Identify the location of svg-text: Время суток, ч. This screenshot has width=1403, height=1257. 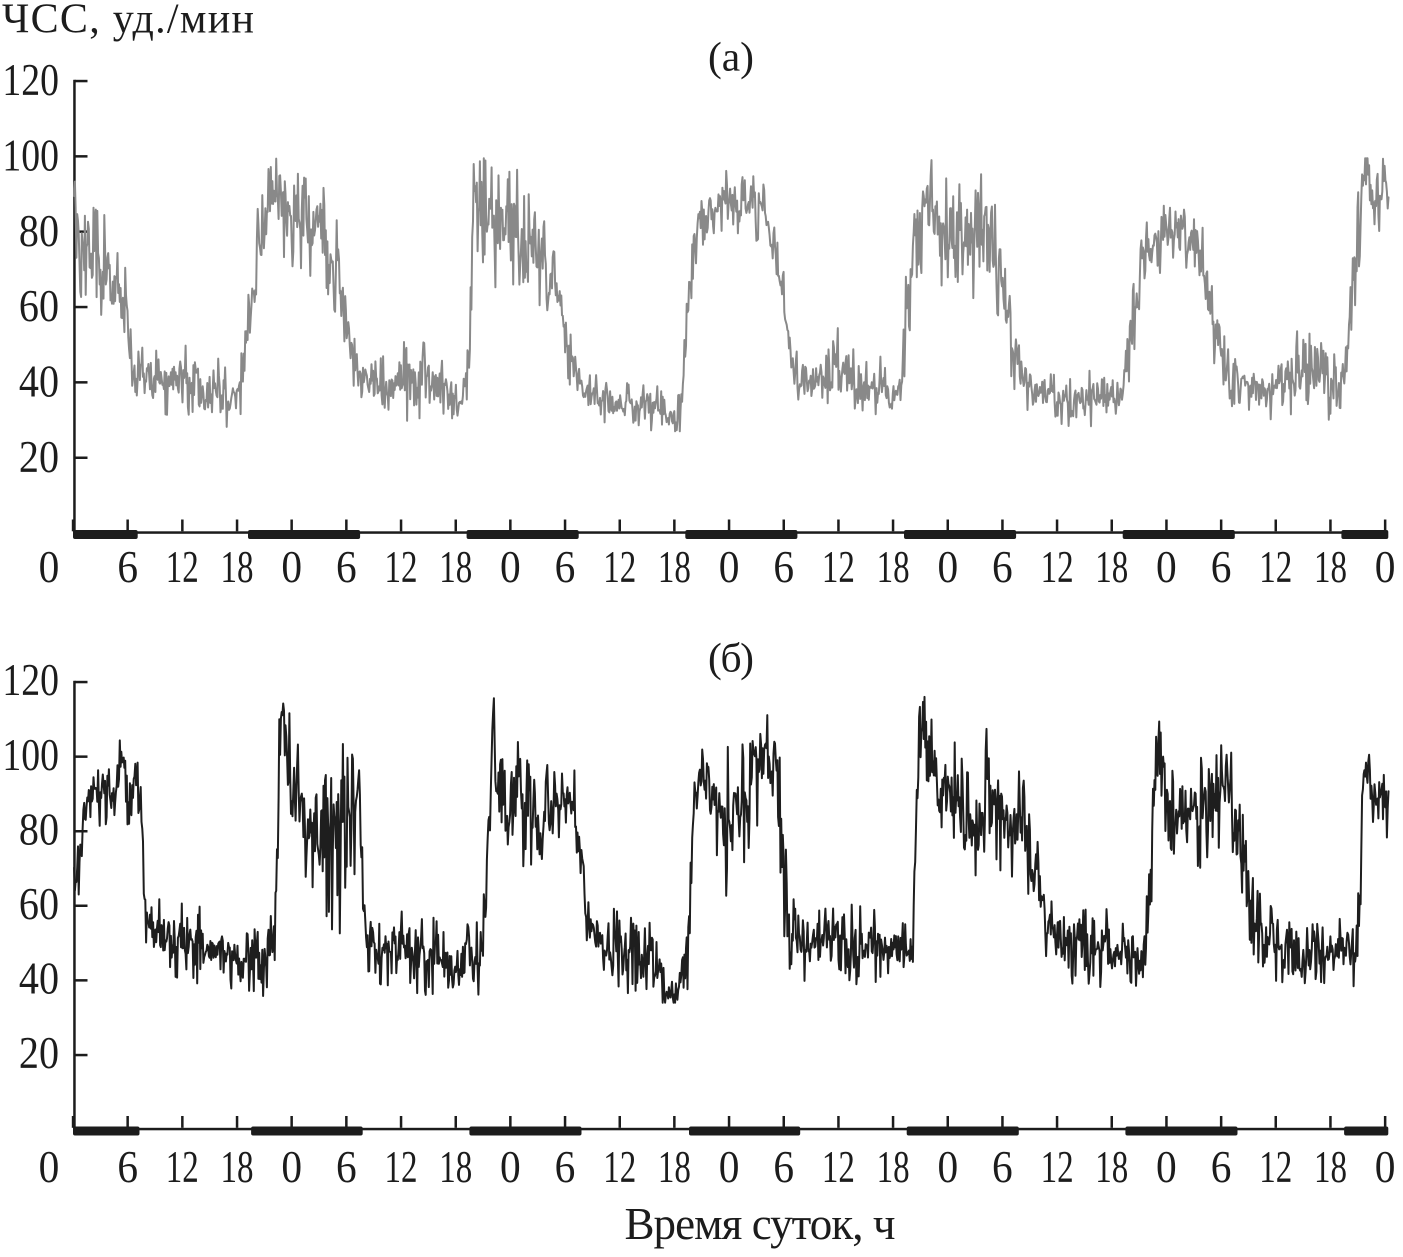
(760, 1224).